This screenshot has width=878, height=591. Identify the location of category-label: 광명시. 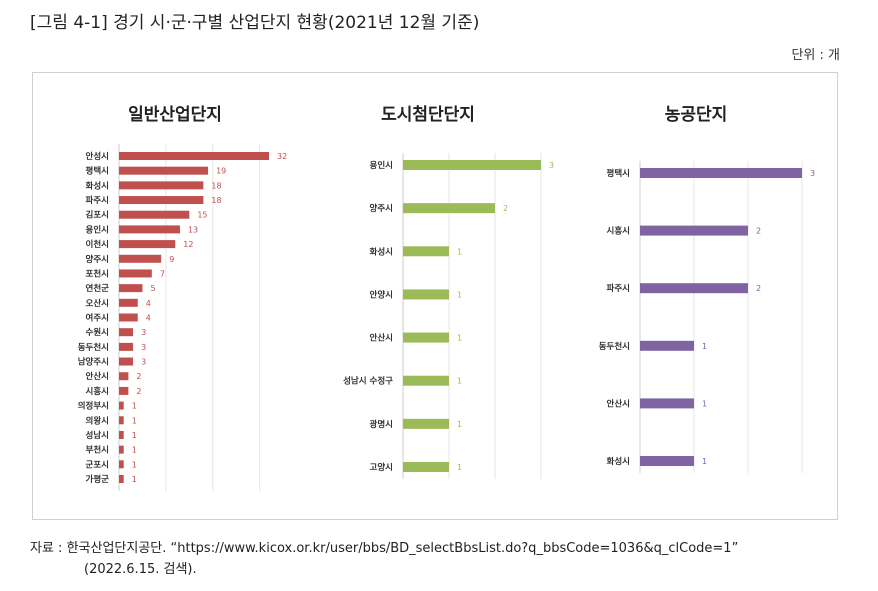
(381, 424).